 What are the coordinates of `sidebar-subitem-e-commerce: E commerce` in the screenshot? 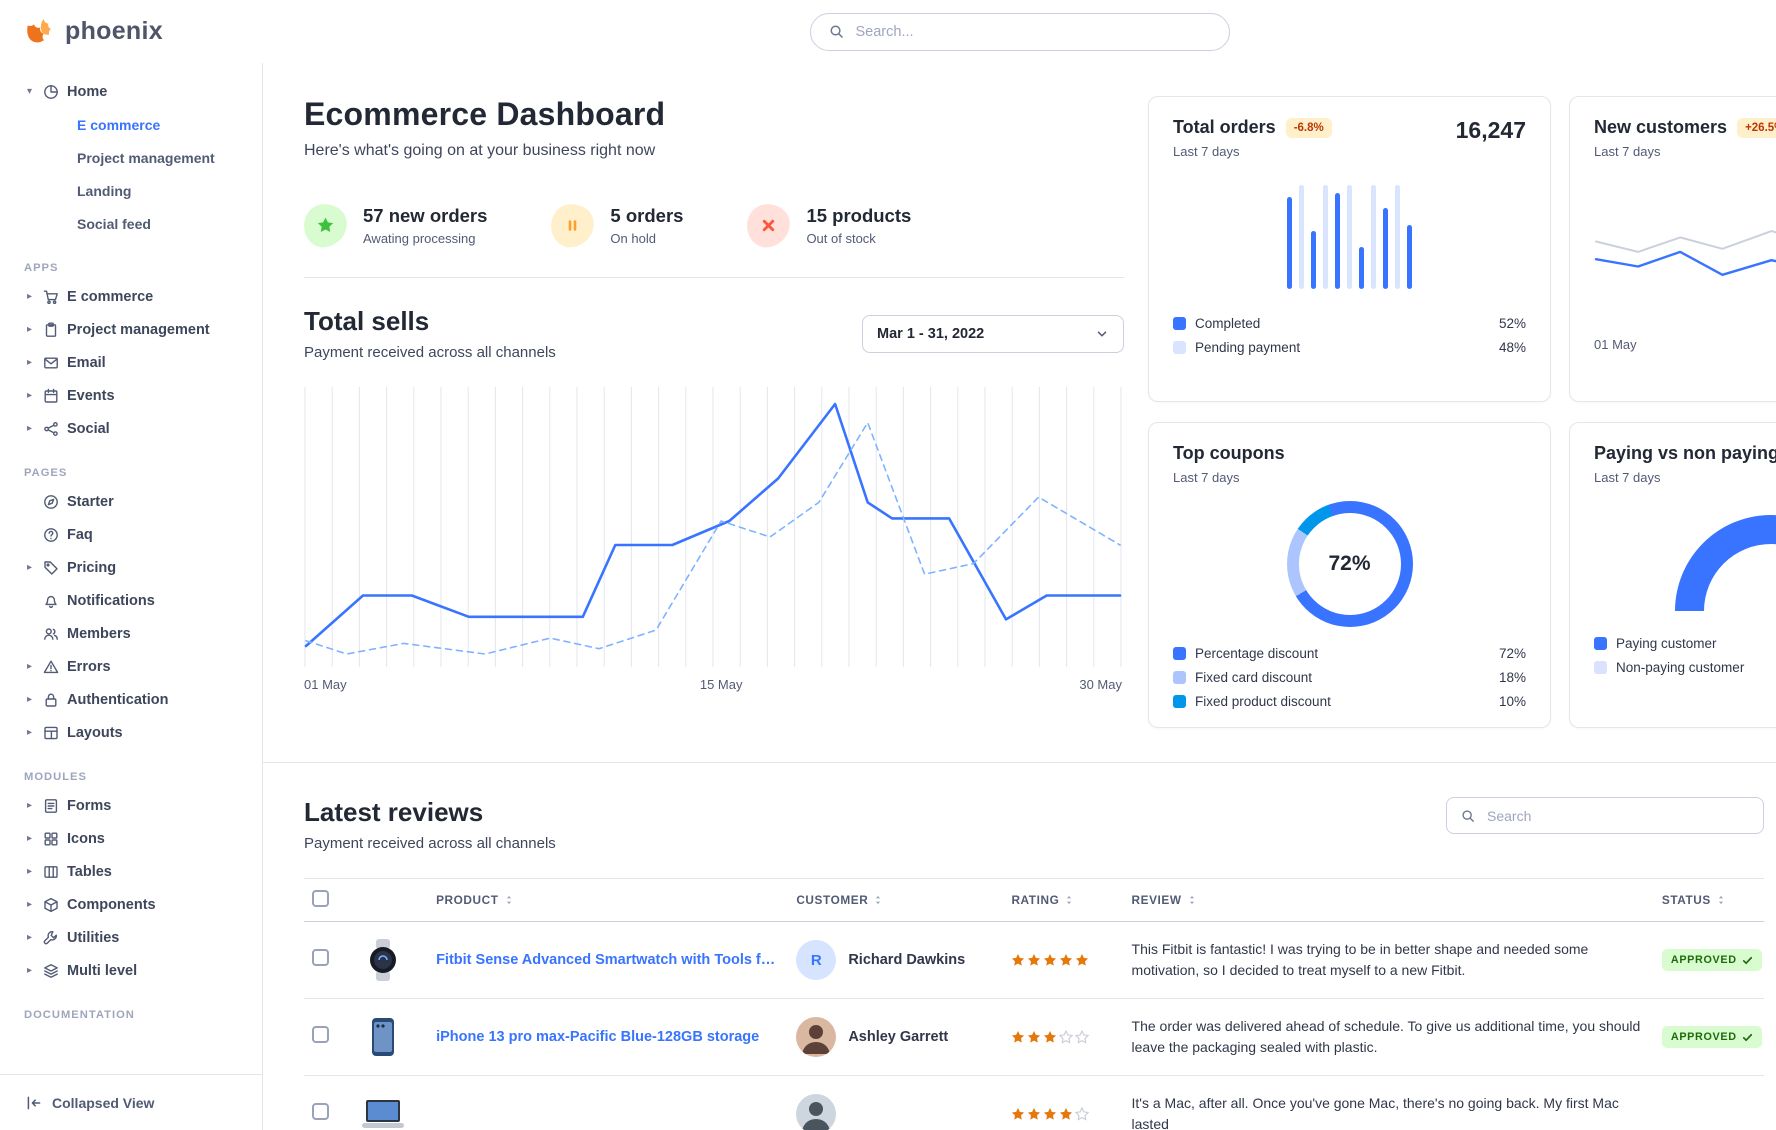 It's located at (119, 124).